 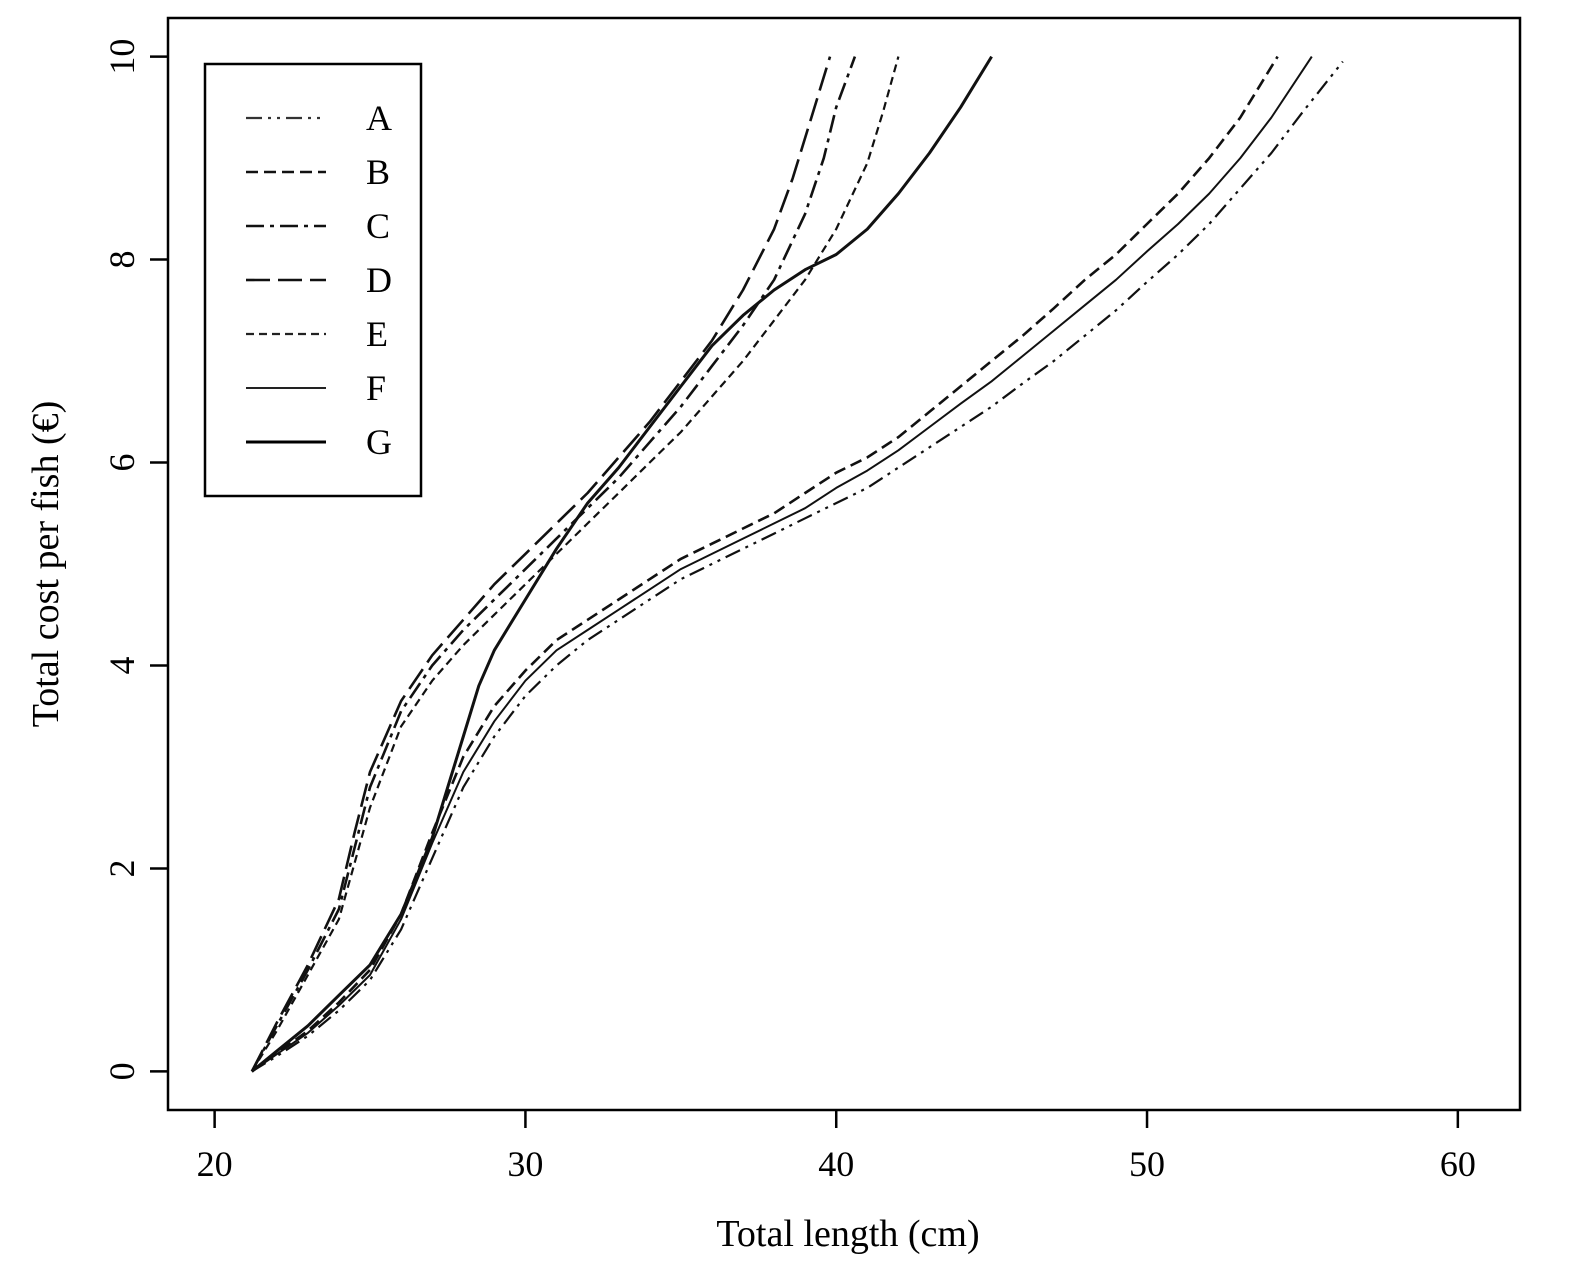 I want to click on x-axis-title: Total length (cm), so click(x=847, y=1234).